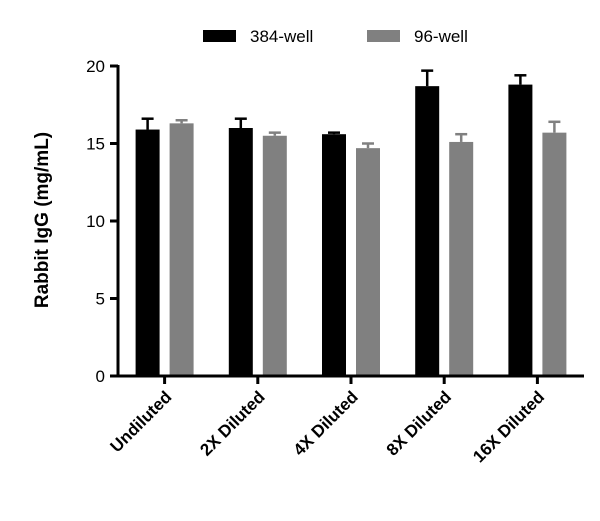 The height and width of the screenshot is (521, 600). What do you see at coordinates (219, 36) in the screenshot?
I see `legend-swatch-384-well` at bounding box center [219, 36].